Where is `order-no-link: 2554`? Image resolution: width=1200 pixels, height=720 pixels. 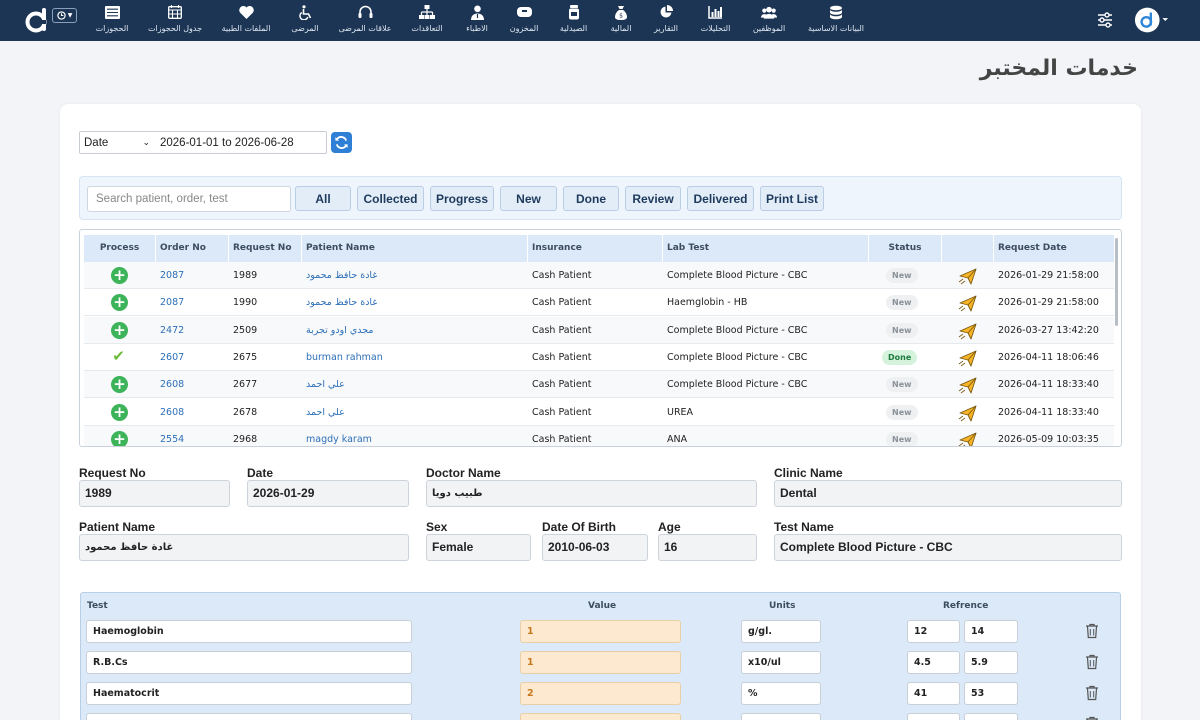
order-no-link: 2554 is located at coordinates (172, 439).